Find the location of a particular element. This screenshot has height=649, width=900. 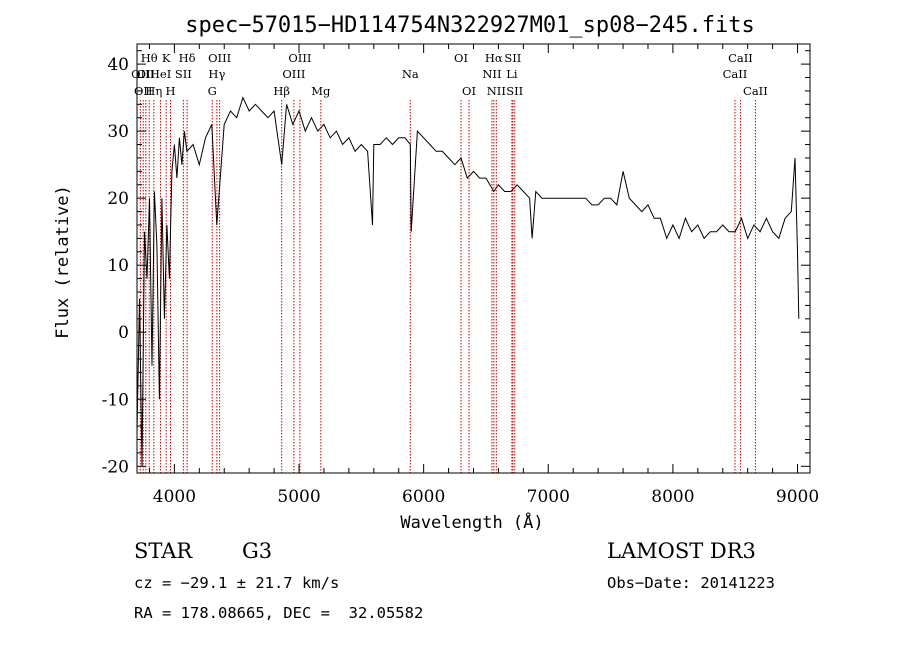

y-tick-label-5: 30 is located at coordinates (118, 132).